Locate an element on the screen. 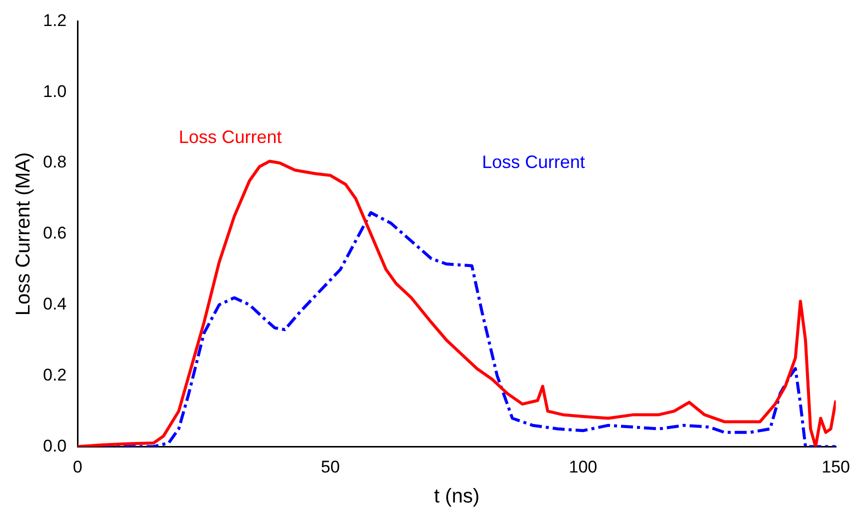 The image size is (863, 521). y-tick-label: 0.2 is located at coordinates (54, 374).